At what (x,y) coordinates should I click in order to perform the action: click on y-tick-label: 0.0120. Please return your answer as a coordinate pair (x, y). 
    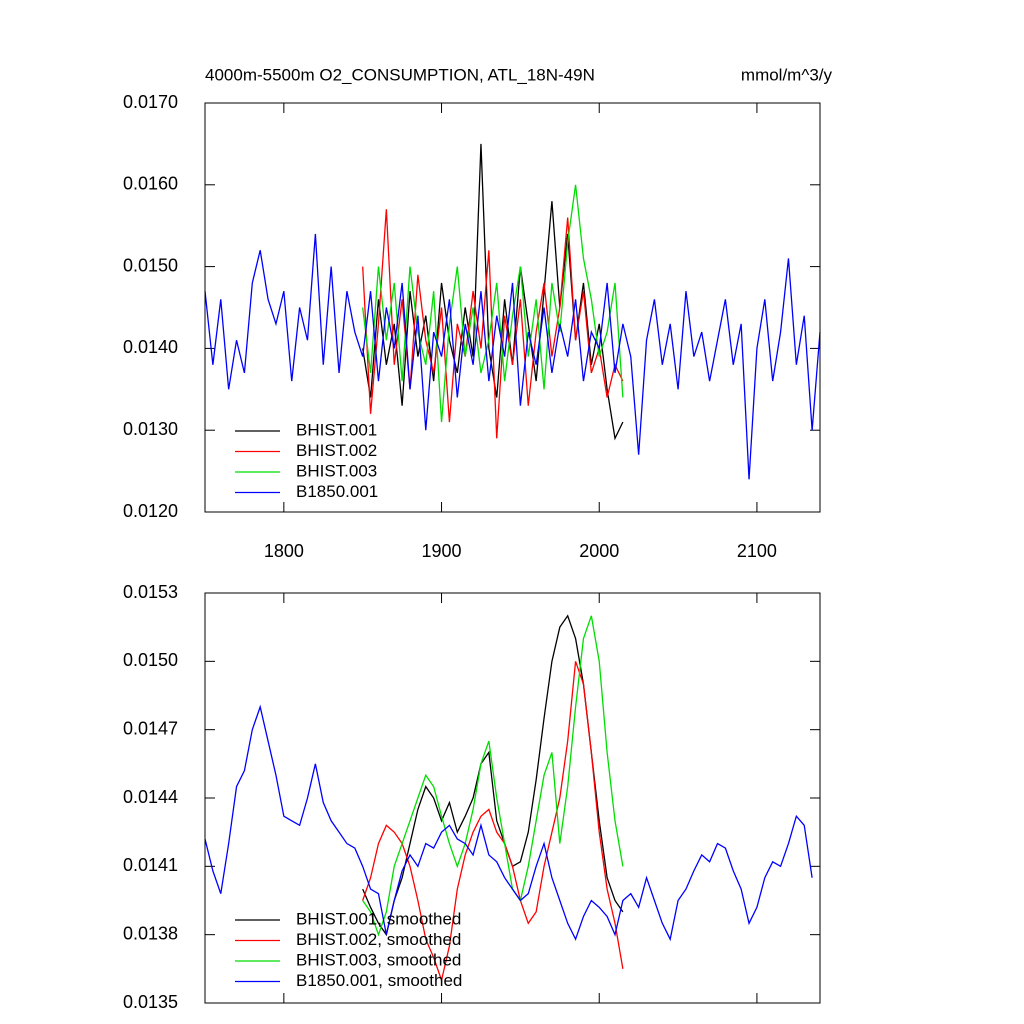
    Looking at the image, I should click on (150, 511).